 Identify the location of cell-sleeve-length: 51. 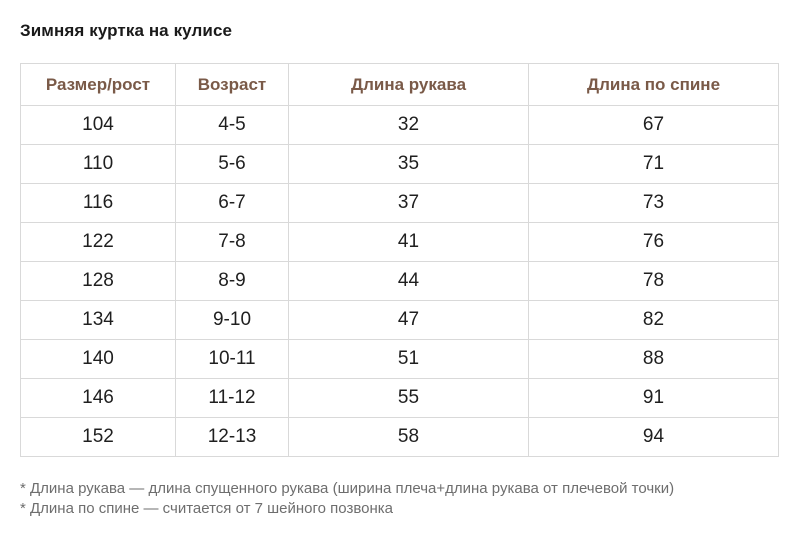
(408, 359).